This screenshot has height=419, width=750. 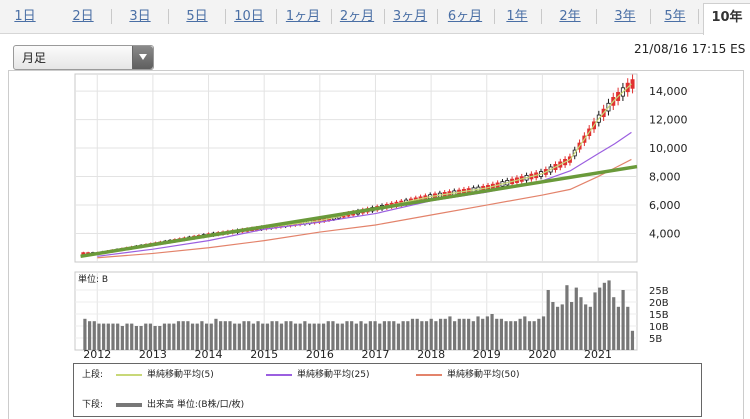 I want to click on price-tick-label: 6,000, so click(x=665, y=205).